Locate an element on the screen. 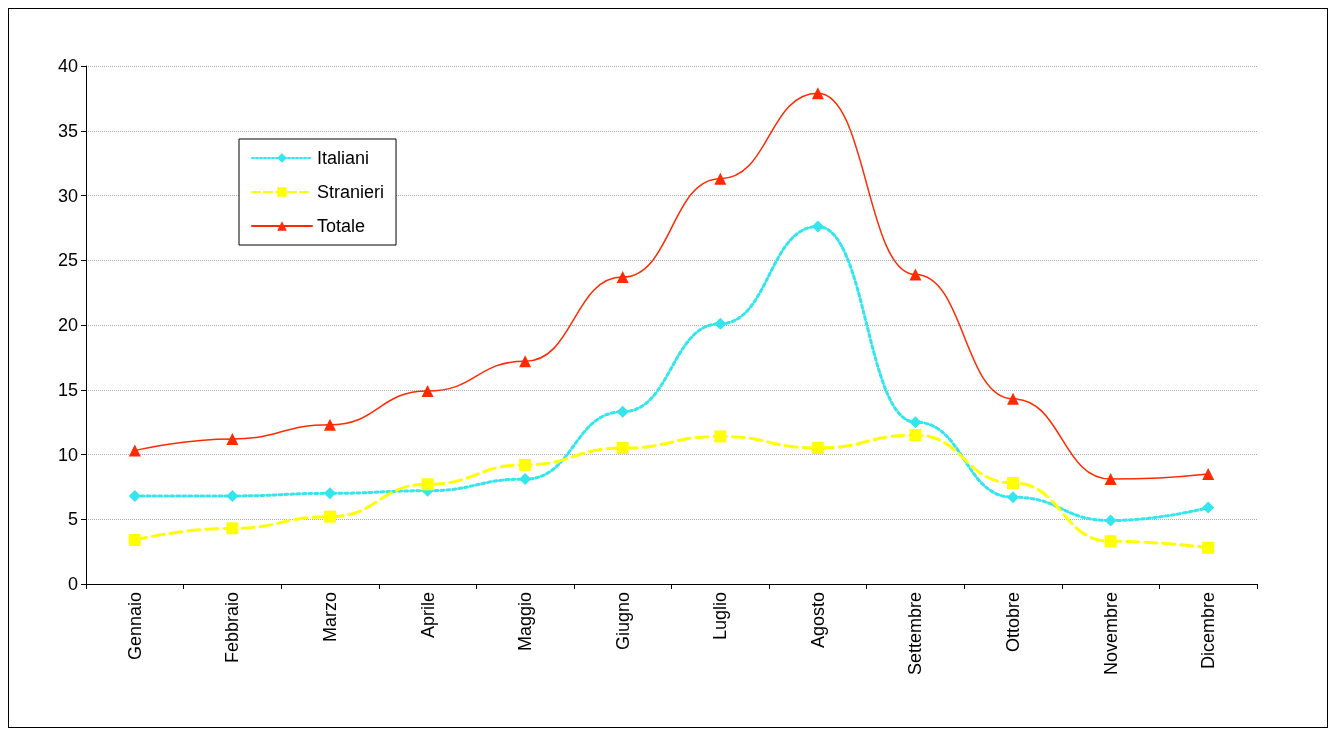 Image resolution: width=1339 pixels, height=738 pixels. x-tick-label: Luglio is located at coordinates (720, 616).